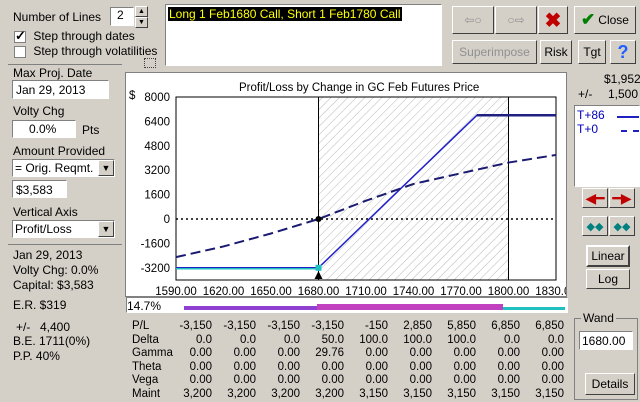  Describe the element at coordinates (366, 291) in the screenshot. I see `x-tick-label: 1710.00` at that location.